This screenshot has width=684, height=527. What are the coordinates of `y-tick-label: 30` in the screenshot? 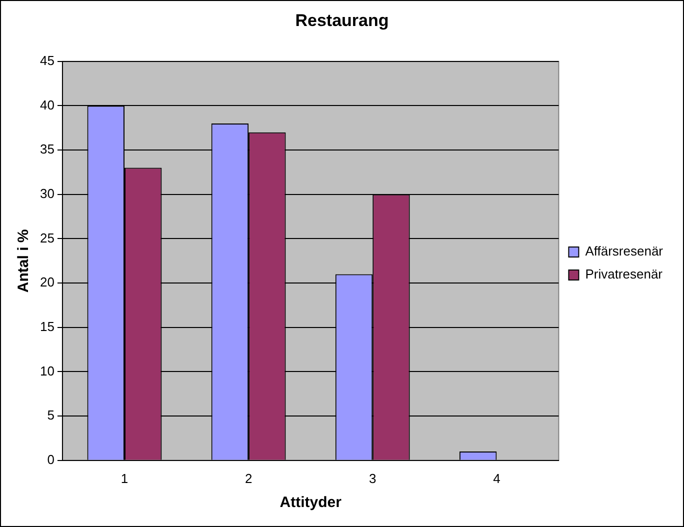 It's located at (47, 193).